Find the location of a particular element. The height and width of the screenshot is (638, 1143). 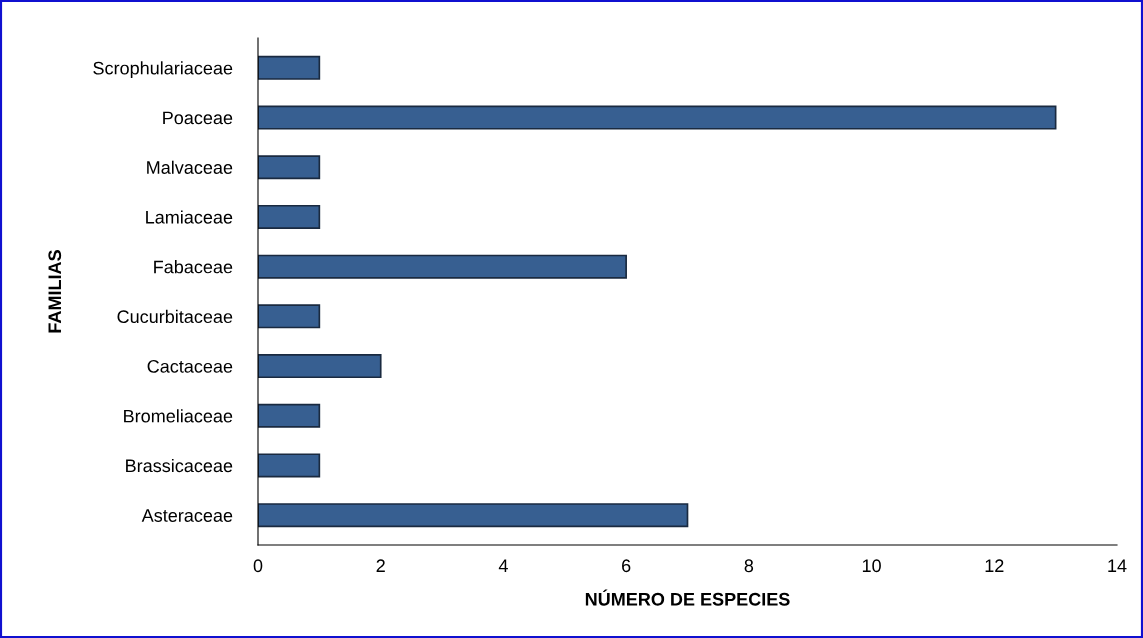

y-tick-label: Cactaceae is located at coordinates (190, 366).